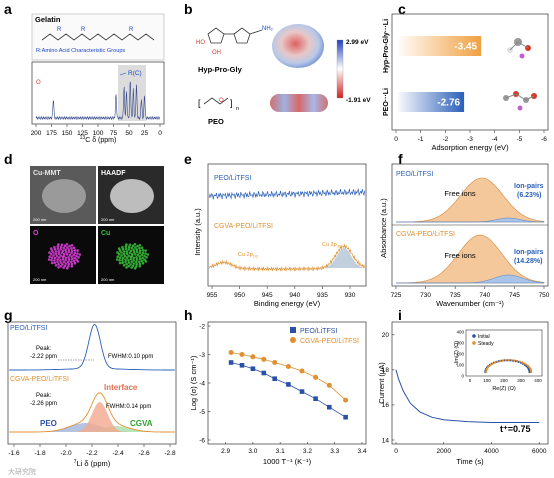 Image resolution: width=554 pixels, height=478 pixels. What do you see at coordinates (287, 303) in the screenshot?
I see `panel-e-xlabel: Binding energy (eV)` at bounding box center [287, 303].